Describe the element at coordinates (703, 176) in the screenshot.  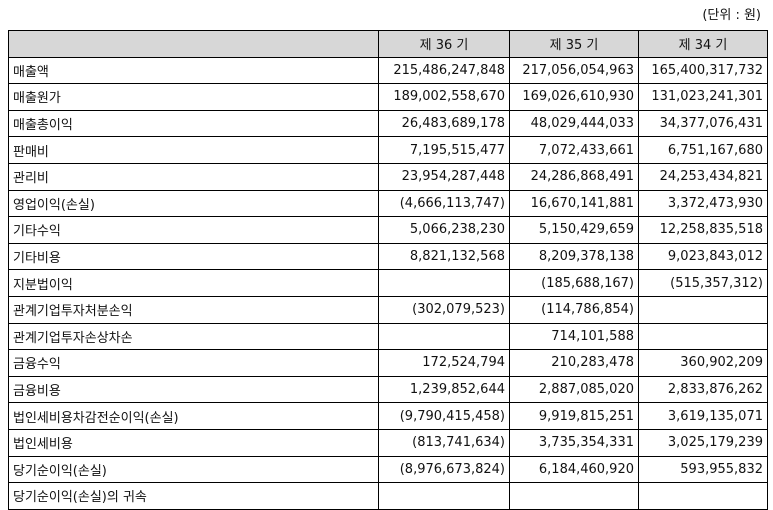
I see `value-period-34: 24,253,434,821` at that location.